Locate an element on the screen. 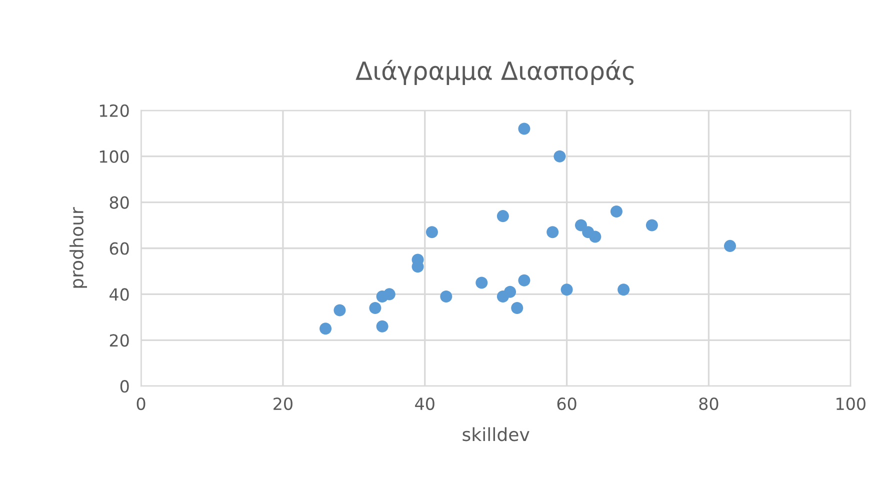  x-tick-label: 100 is located at coordinates (851, 404).